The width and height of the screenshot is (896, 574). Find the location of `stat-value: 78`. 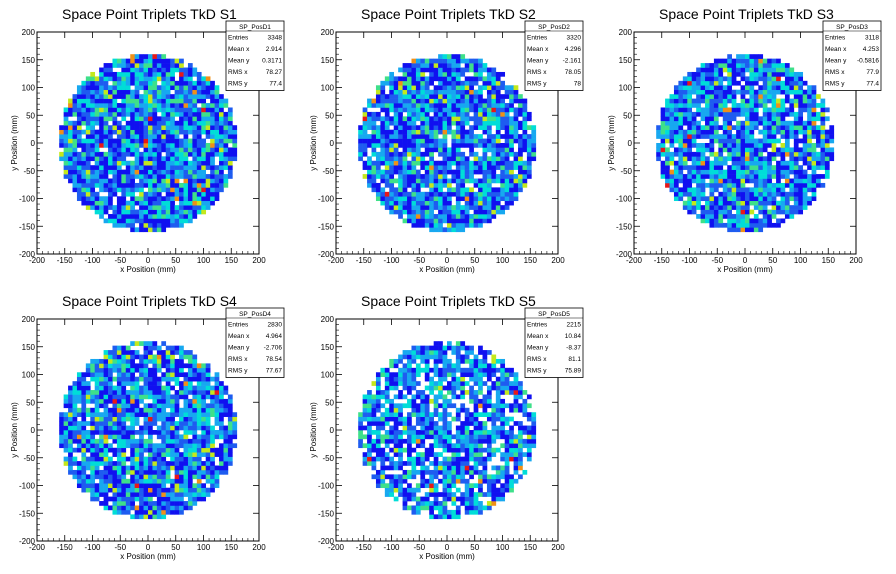

stat-value: 78 is located at coordinates (578, 84).